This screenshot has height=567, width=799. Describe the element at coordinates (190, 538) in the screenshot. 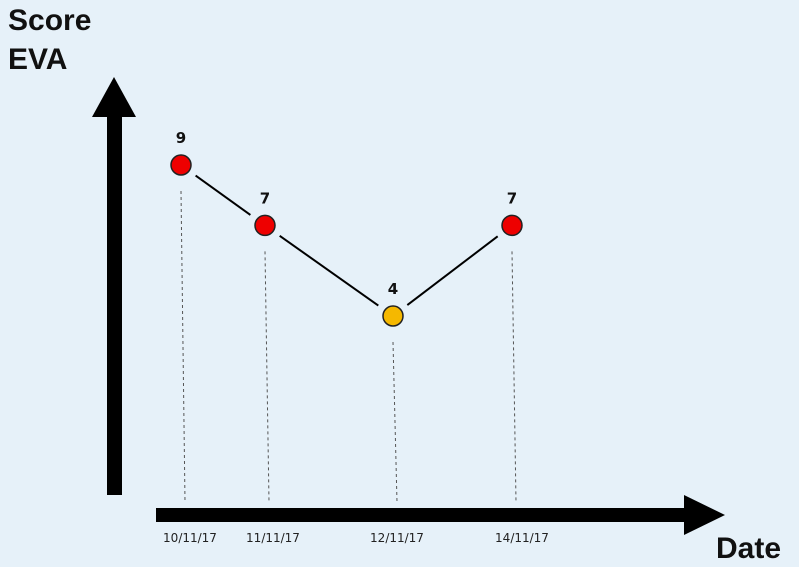

I see `x-tick-label: 10/11/17` at that location.